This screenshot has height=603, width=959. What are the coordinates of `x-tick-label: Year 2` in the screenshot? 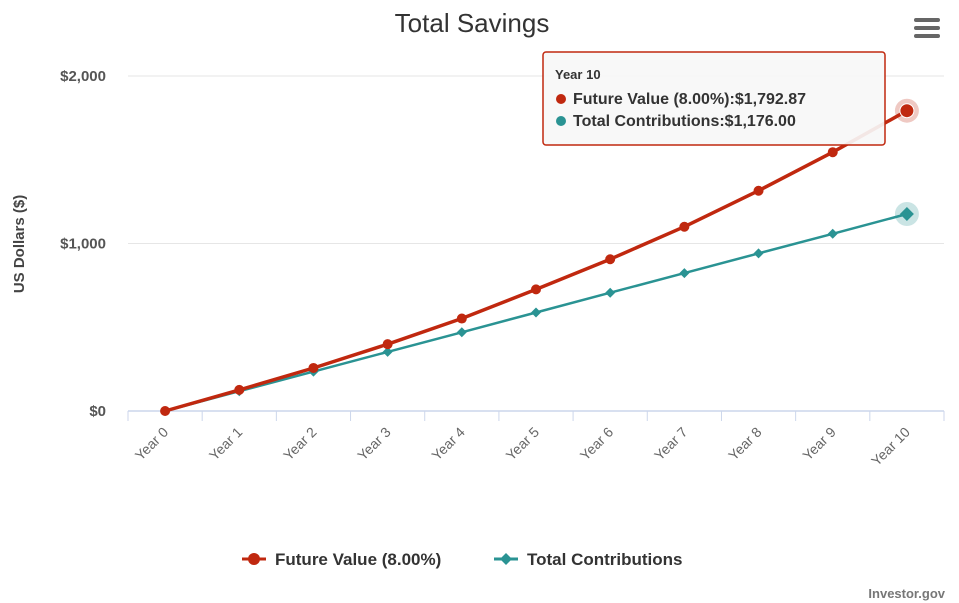 It's located at (300, 444).